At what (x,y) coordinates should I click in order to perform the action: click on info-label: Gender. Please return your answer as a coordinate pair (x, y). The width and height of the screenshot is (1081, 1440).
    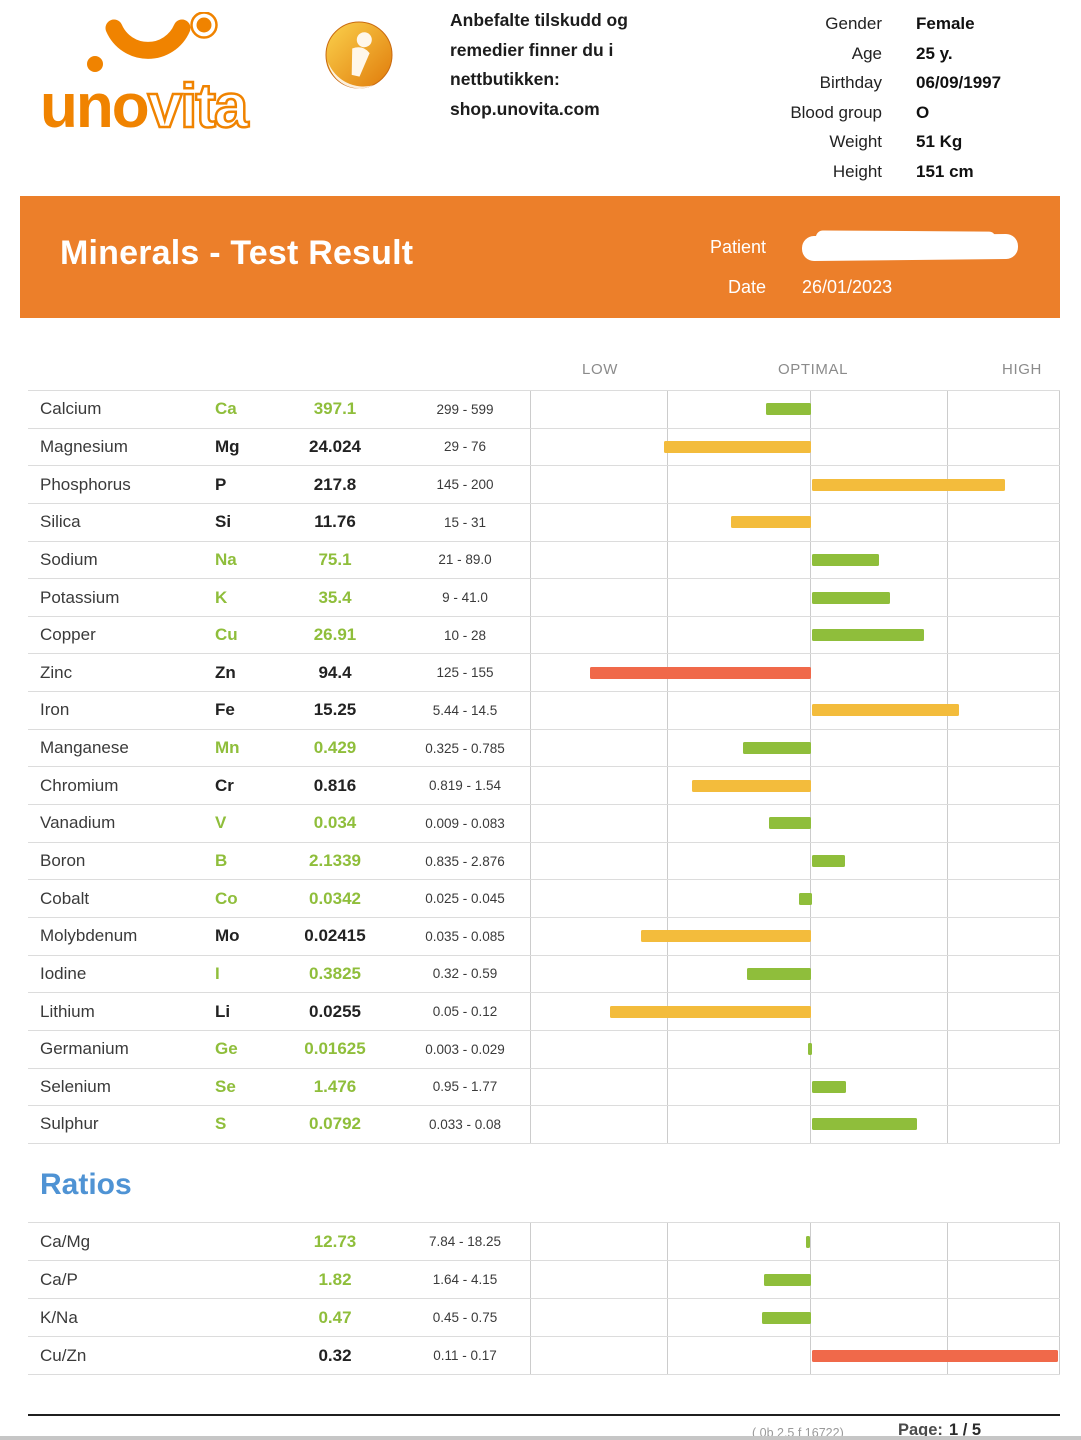
    Looking at the image, I should click on (853, 23).